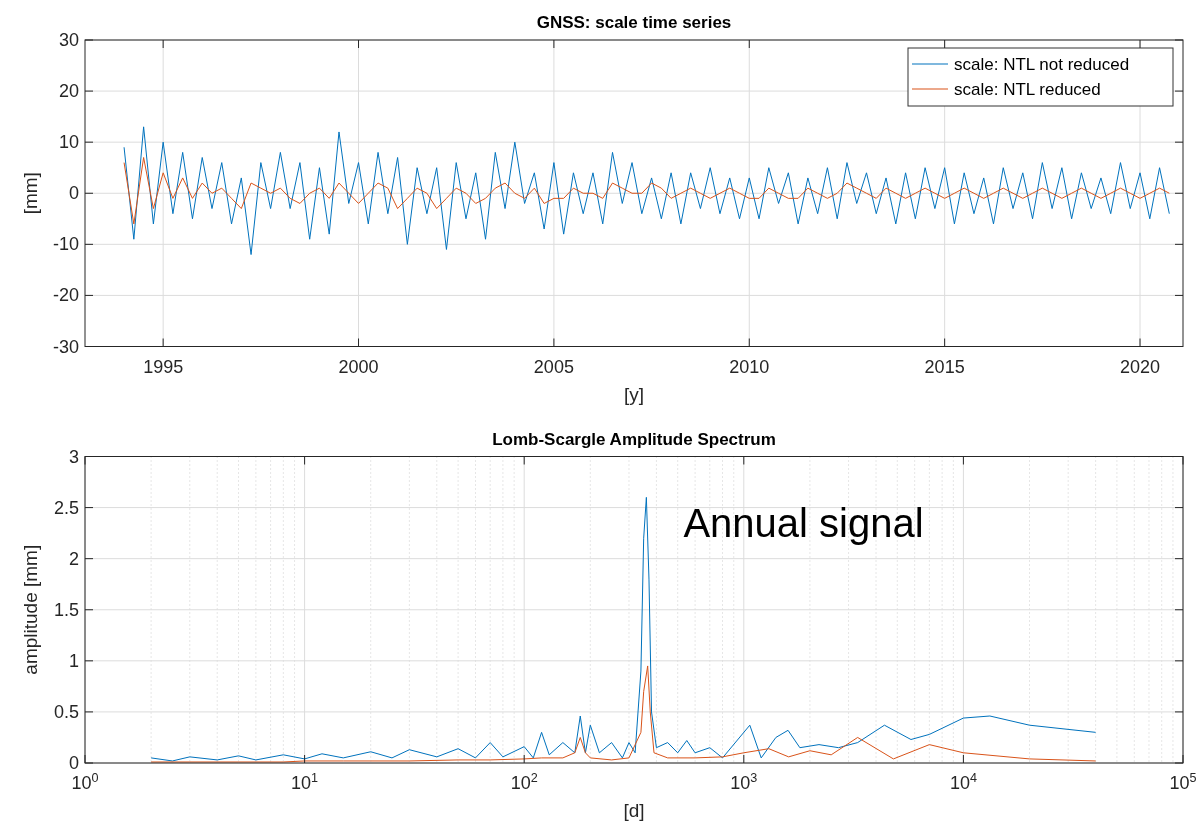 This screenshot has height=833, width=1202. I want to click on x-tick-label: 2015, so click(944, 366).